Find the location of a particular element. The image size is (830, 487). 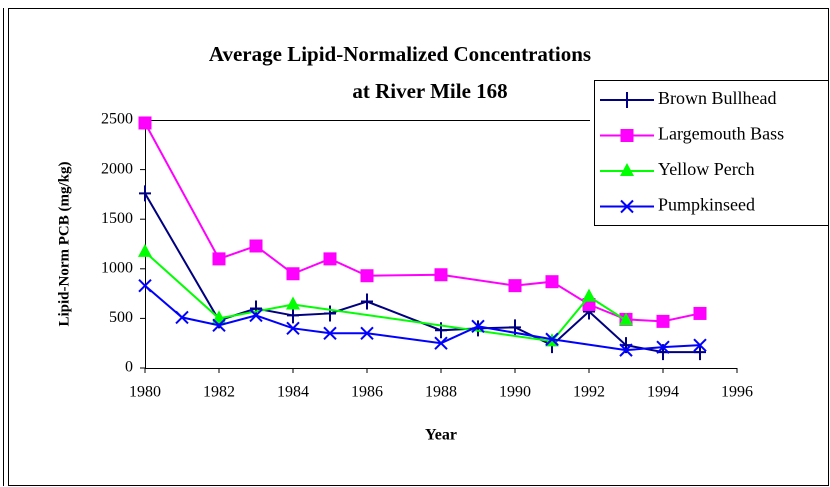

x-tick-label: 1984 is located at coordinates (293, 392).